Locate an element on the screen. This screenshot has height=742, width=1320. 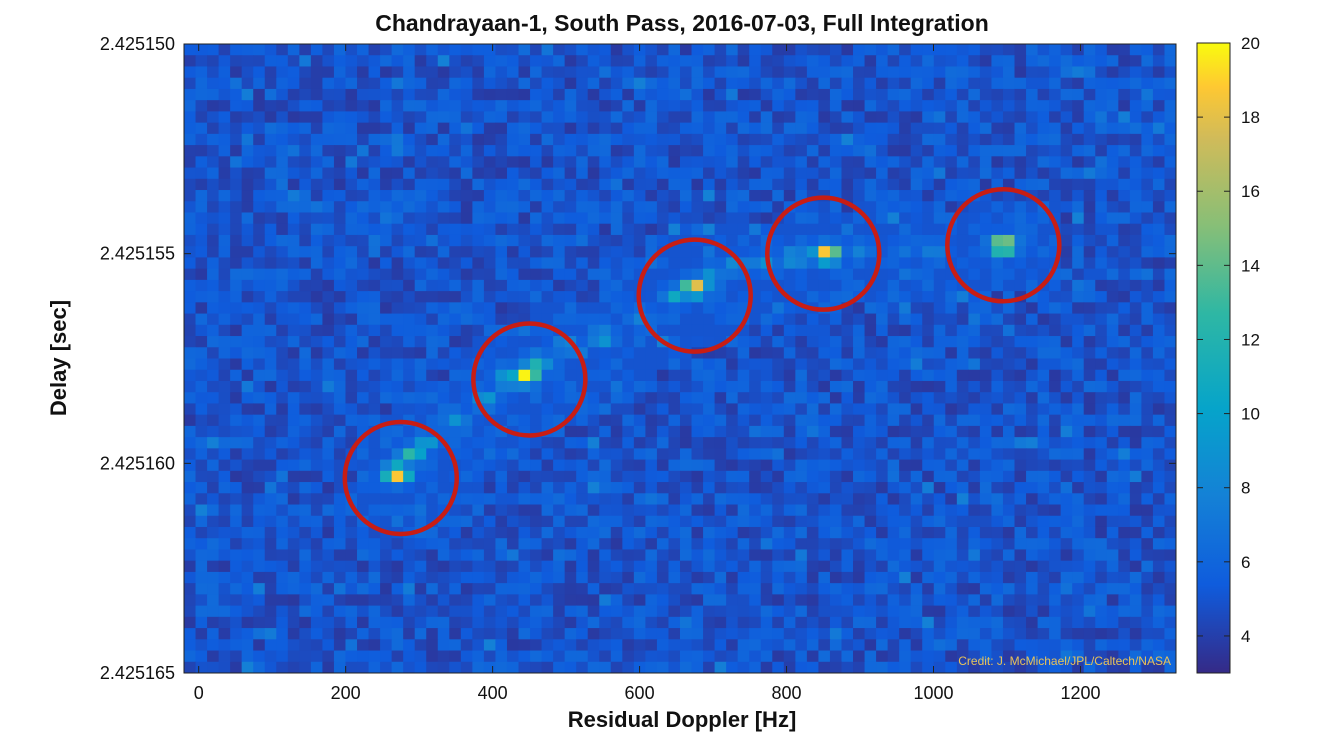
annotation-circle is located at coordinates (823, 253).